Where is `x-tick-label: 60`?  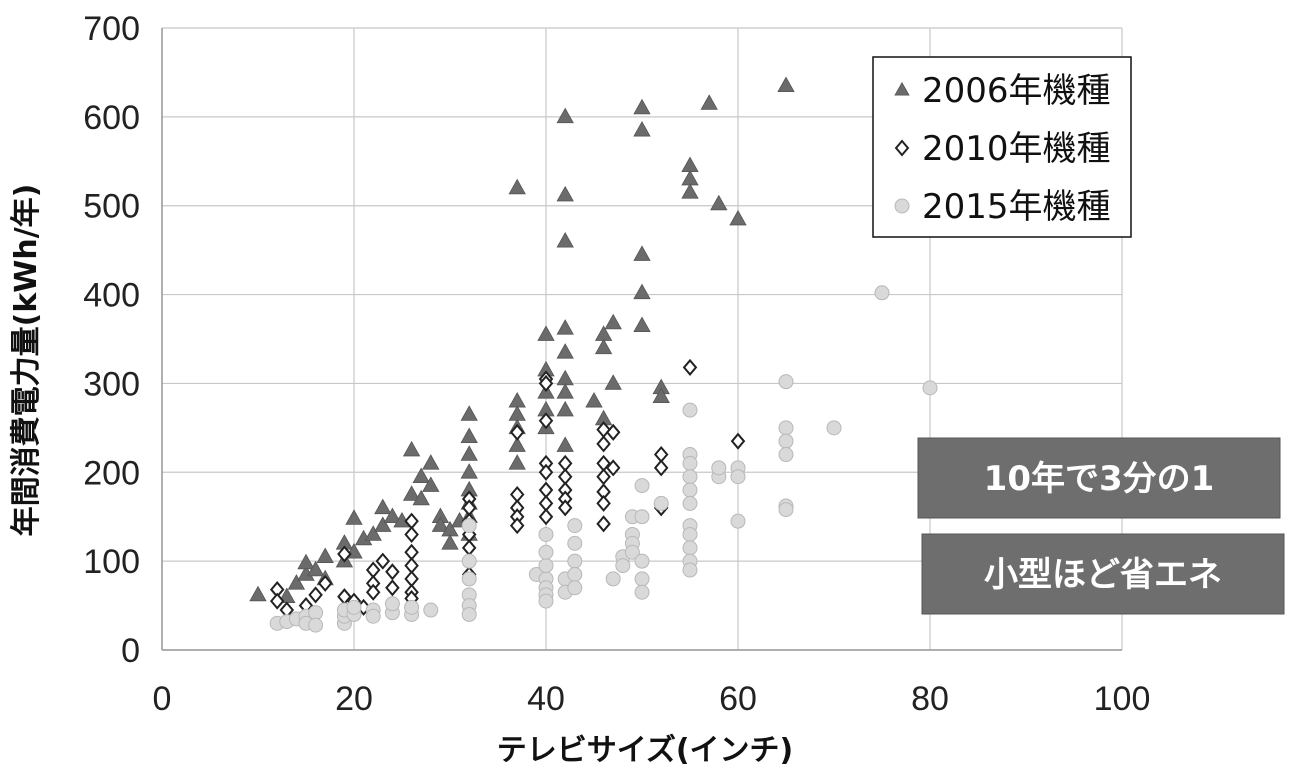
x-tick-label: 60 is located at coordinates (738, 699).